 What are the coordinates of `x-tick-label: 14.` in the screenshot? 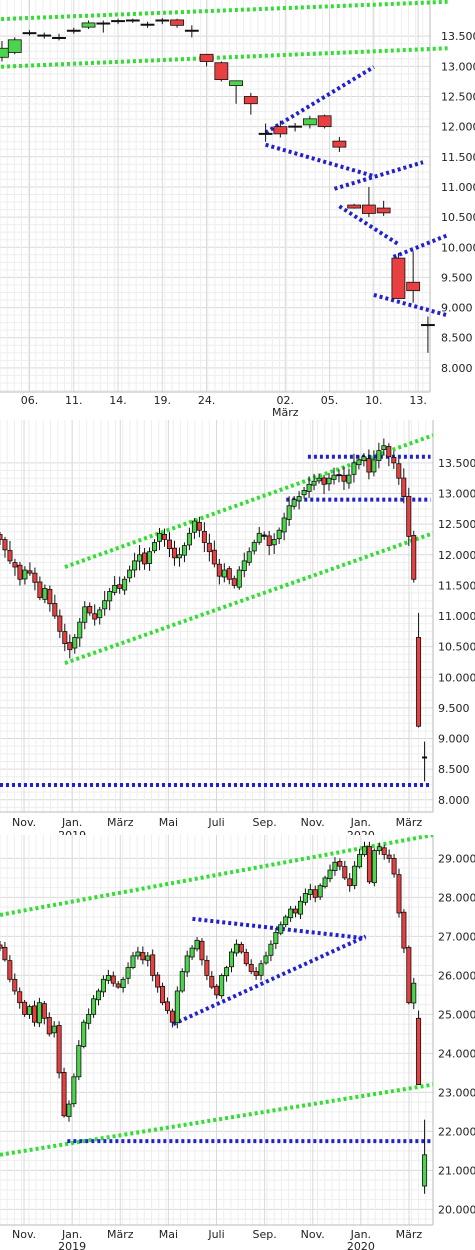 It's located at (118, 400).